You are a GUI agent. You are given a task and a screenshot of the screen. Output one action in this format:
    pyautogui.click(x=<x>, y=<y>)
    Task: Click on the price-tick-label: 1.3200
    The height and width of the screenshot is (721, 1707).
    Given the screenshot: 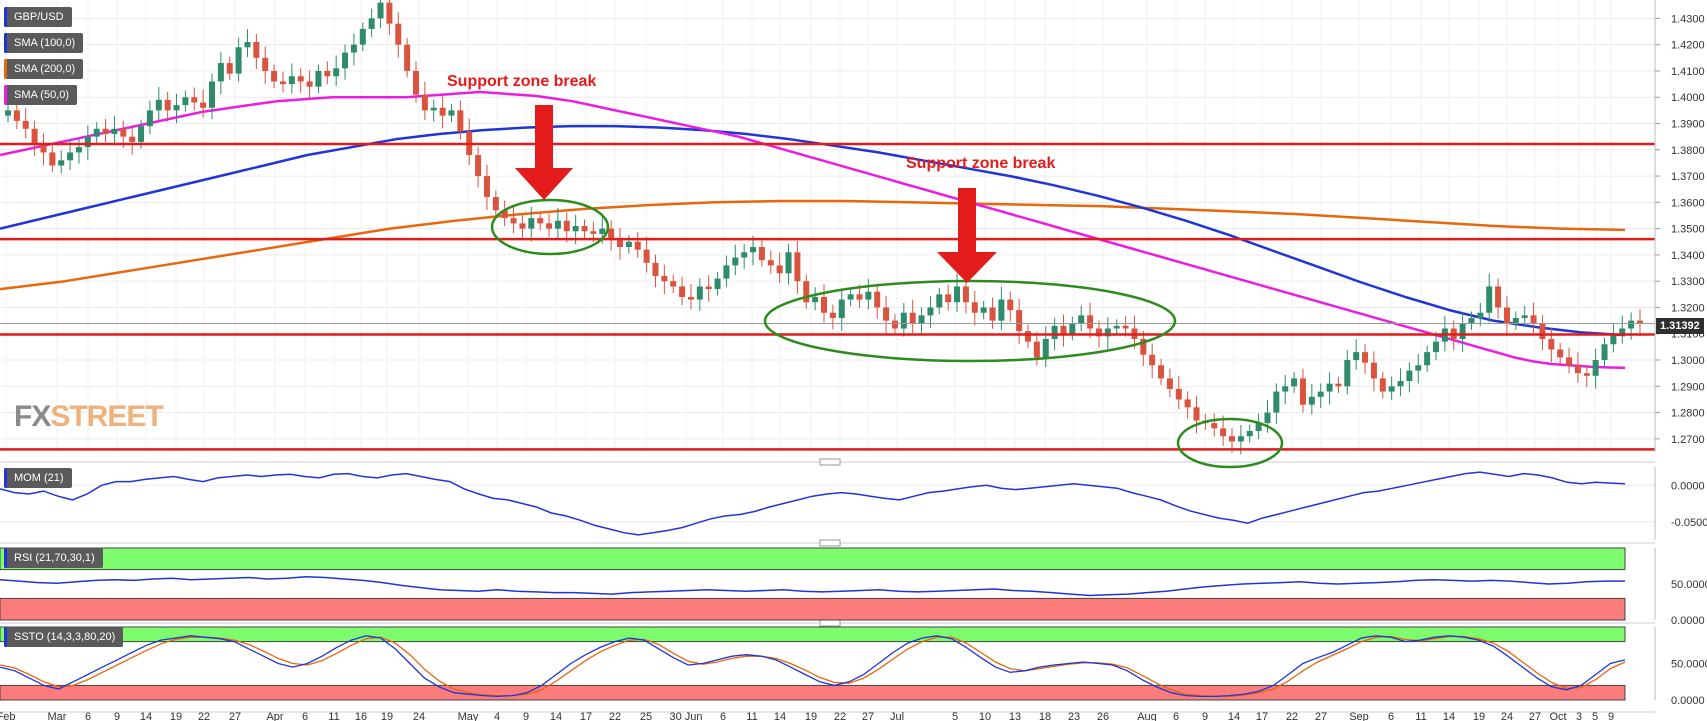 What is the action you would take?
    pyautogui.click(x=1688, y=308)
    